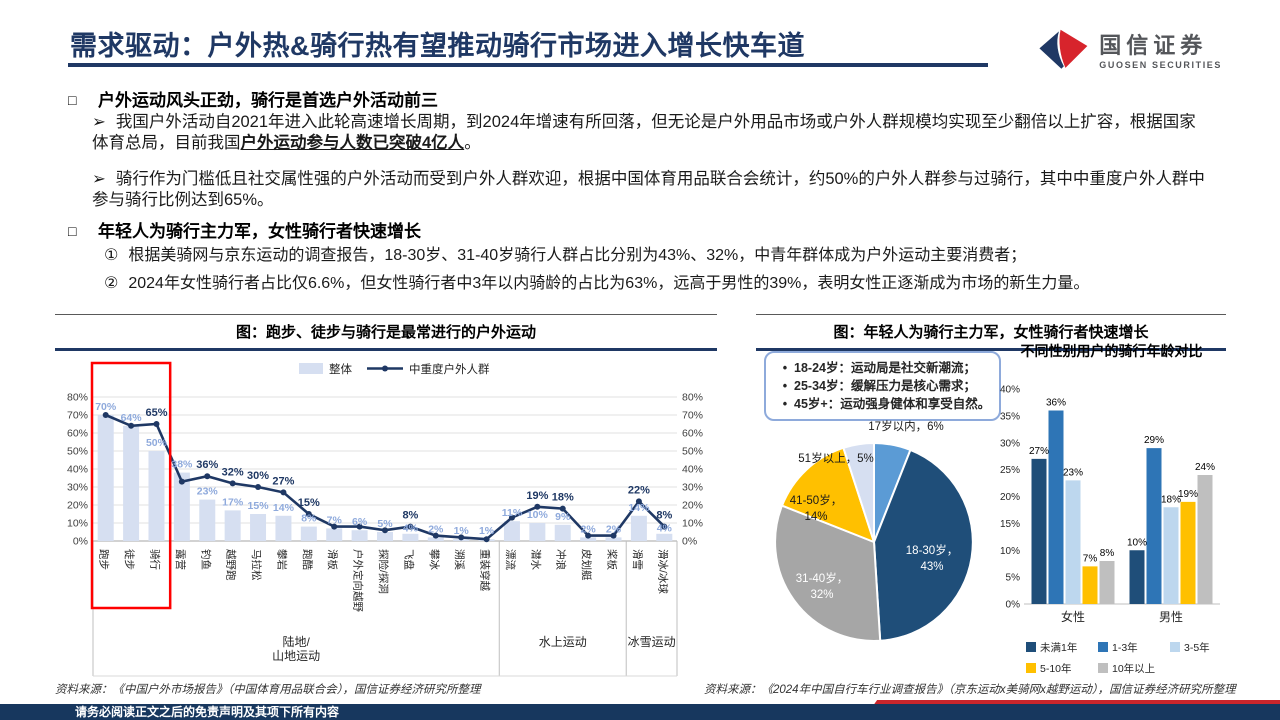 This screenshot has height=720, width=1280. What do you see at coordinates (563, 498) in the screenshot?
I see `svg-text: 18%` at bounding box center [563, 498].